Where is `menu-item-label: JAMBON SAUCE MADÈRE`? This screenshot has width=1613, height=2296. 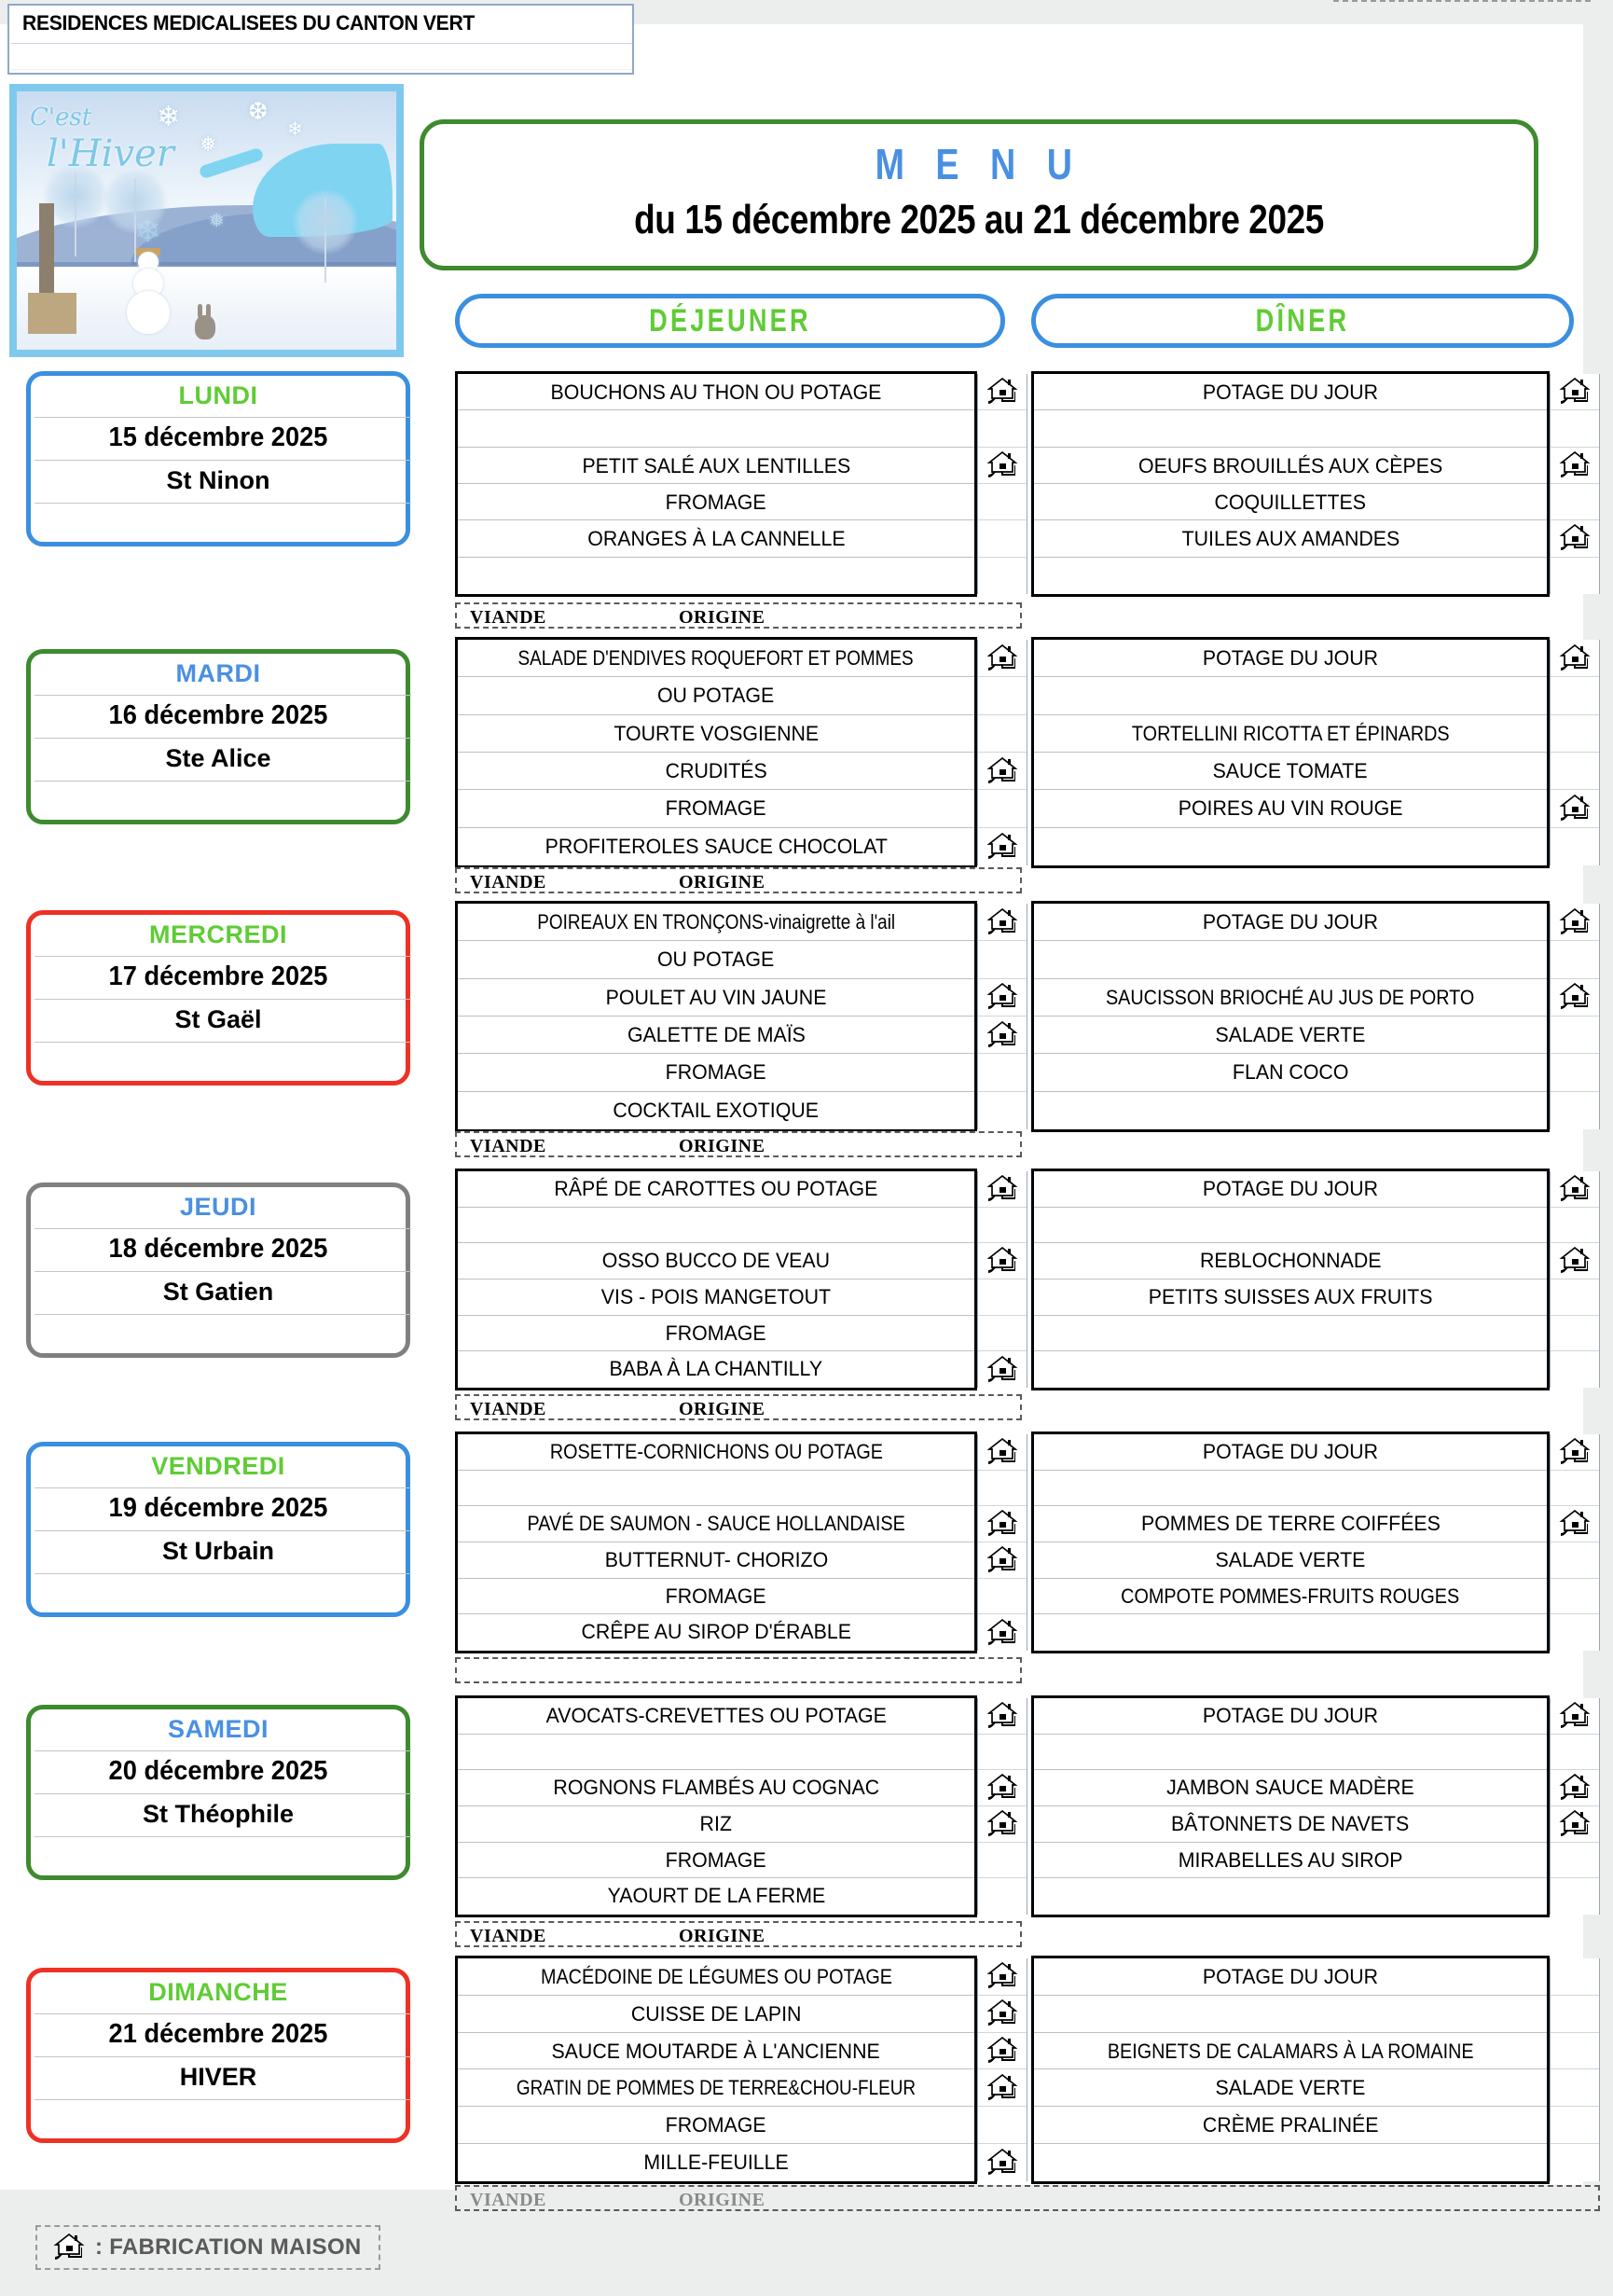 menu-item-label: JAMBON SAUCE MADÈRE is located at coordinates (1290, 1788).